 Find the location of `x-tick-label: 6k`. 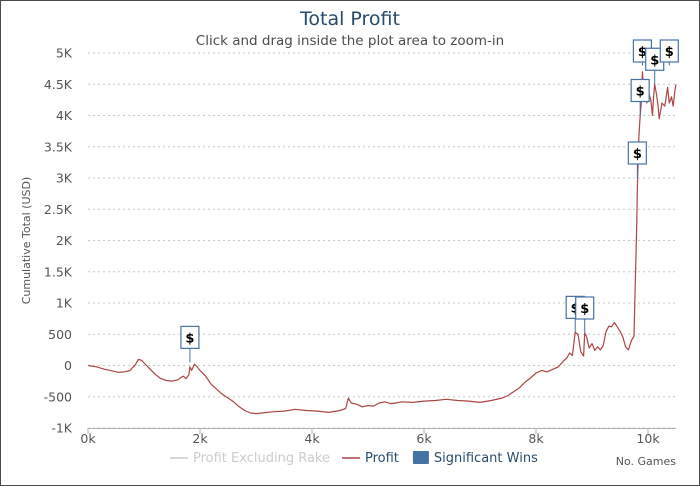

x-tick-label: 6k is located at coordinates (424, 438).